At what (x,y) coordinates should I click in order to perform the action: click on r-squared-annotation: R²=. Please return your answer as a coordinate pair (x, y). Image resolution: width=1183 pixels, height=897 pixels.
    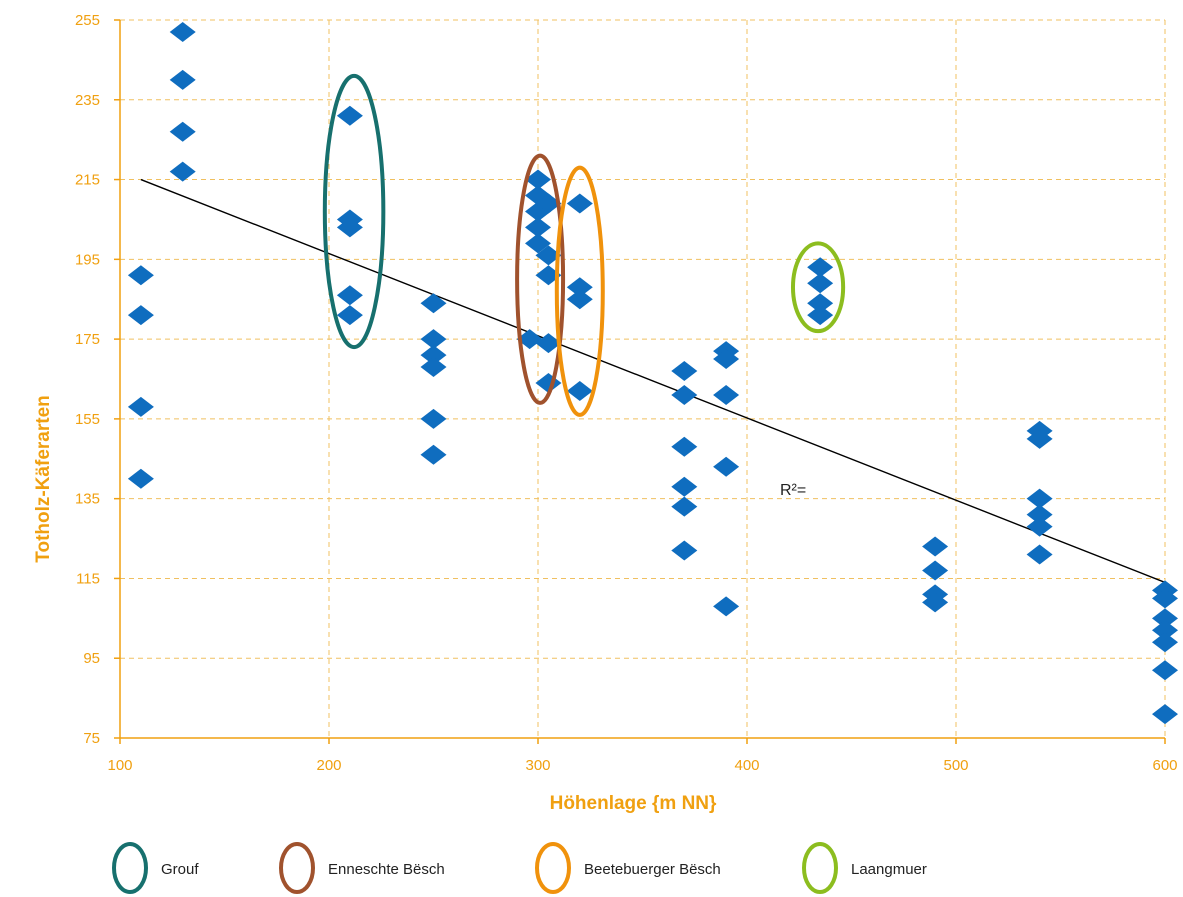
    Looking at the image, I should click on (793, 490).